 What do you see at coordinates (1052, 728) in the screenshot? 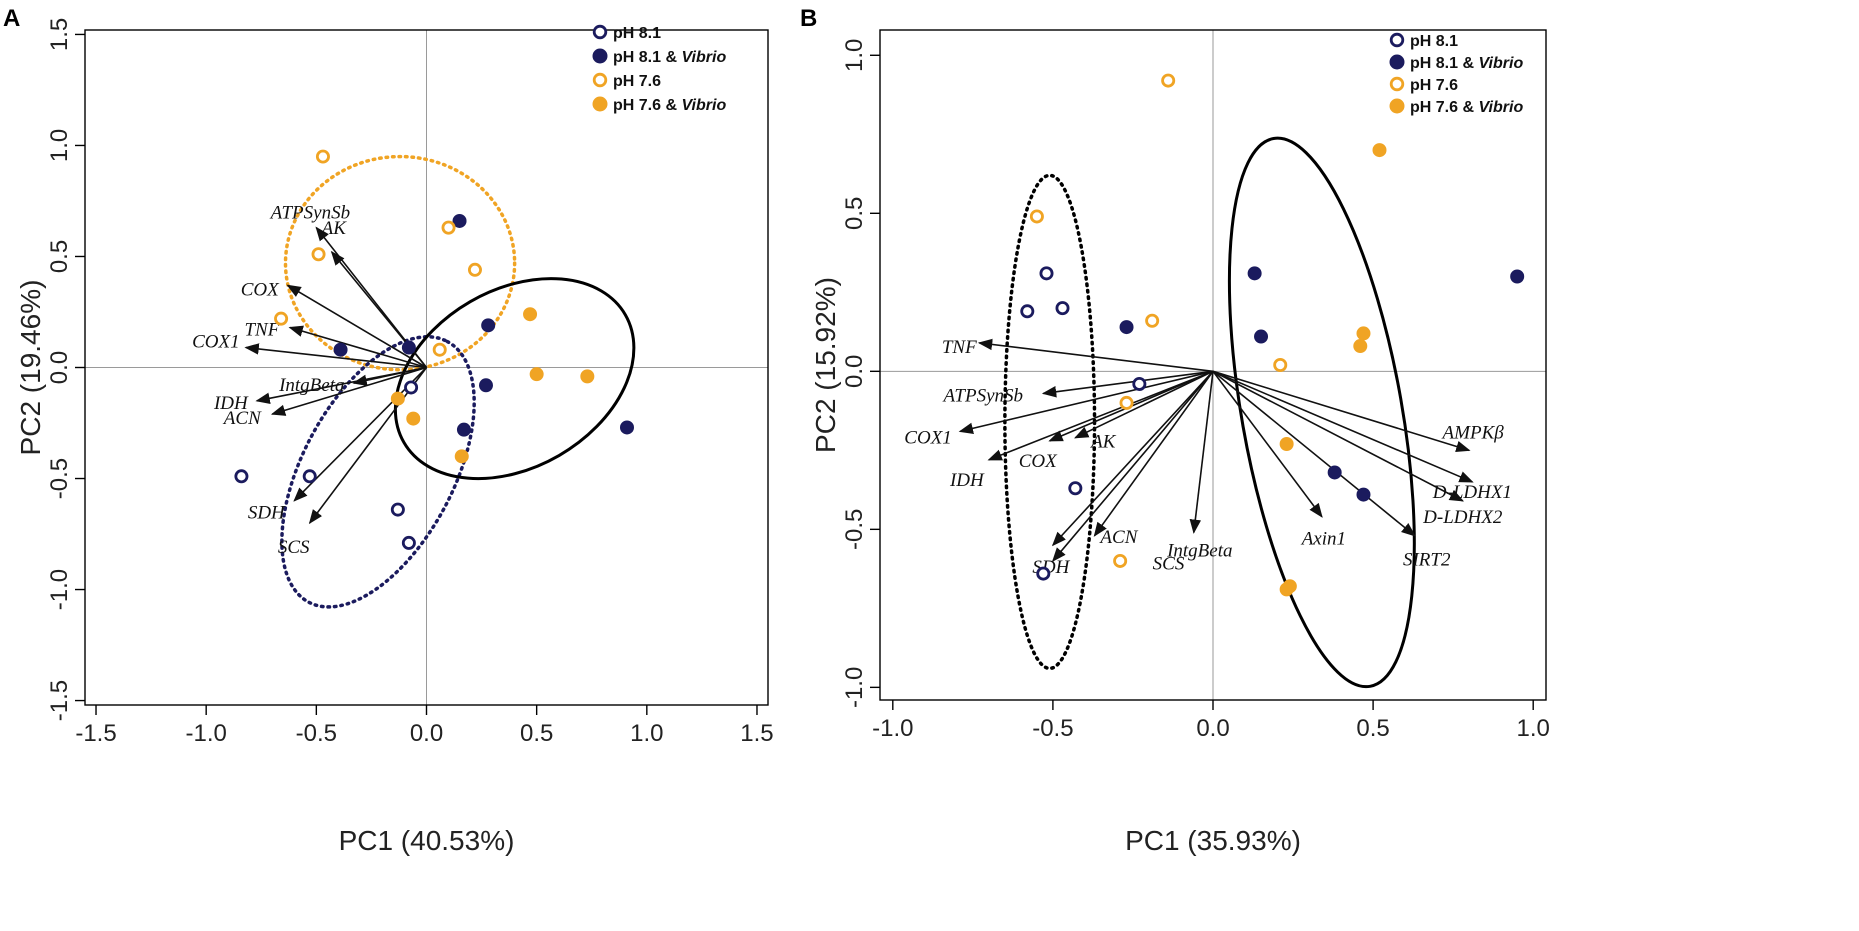
I see `x-tick-label: -0.5` at bounding box center [1052, 728].